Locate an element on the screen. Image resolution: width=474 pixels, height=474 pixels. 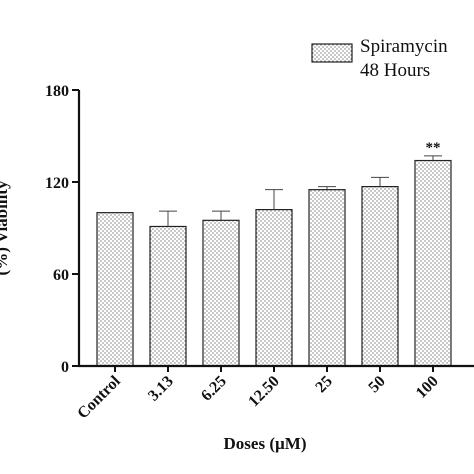
x-tick-label-1: Control is located at coordinates (99, 397).